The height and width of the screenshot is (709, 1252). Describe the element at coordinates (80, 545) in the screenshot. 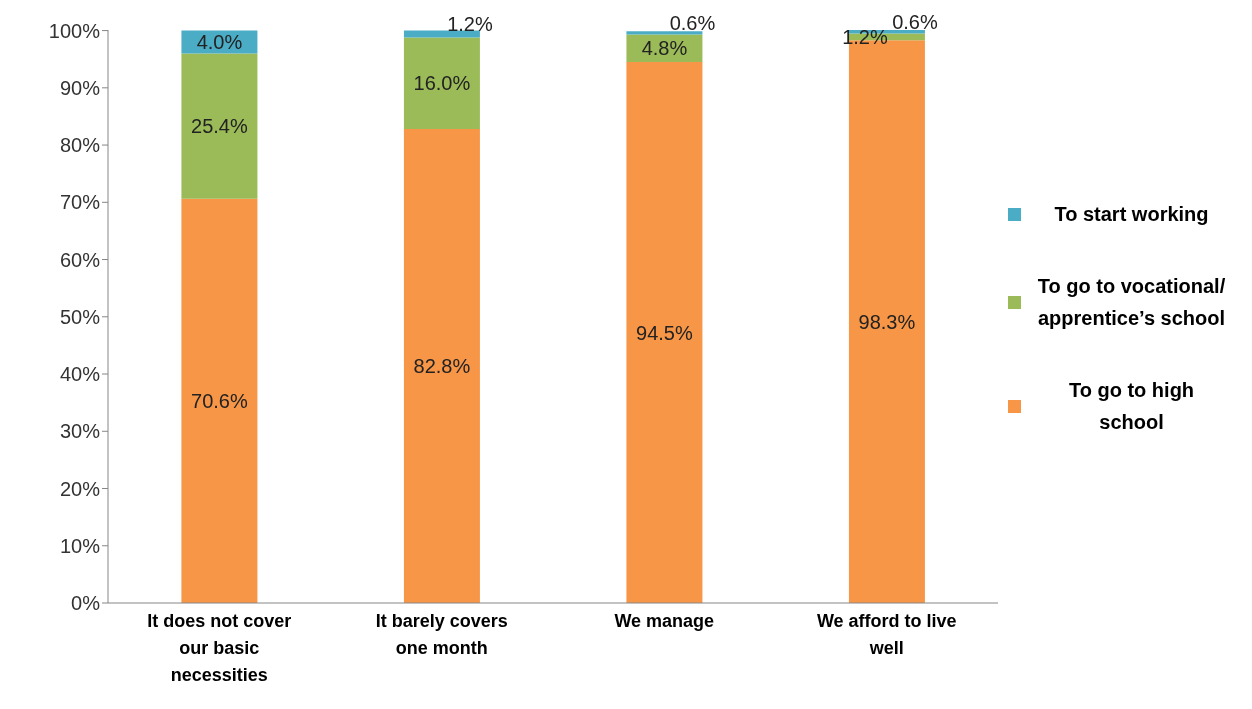

I see `y-tick-label: 10%` at that location.